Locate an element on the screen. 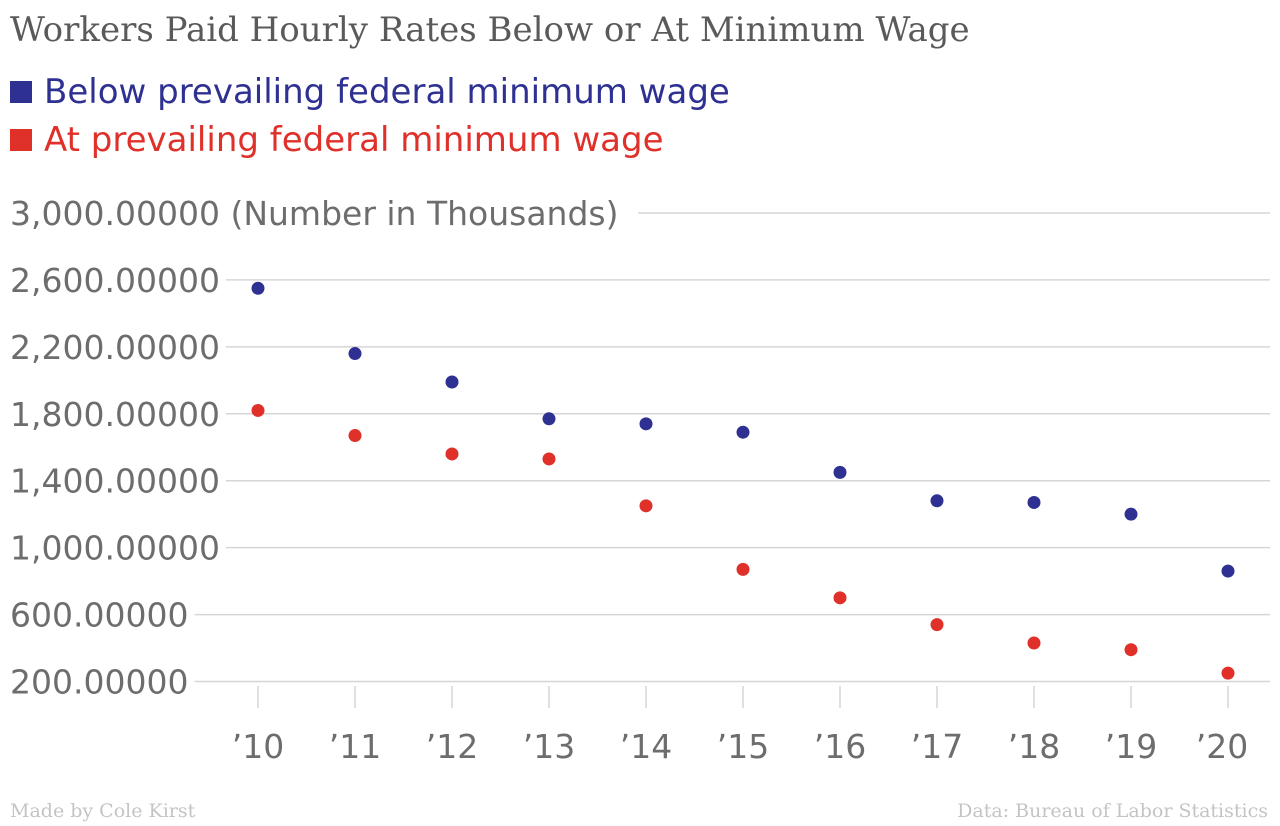 The height and width of the screenshot is (826, 1280). y-tick-label: 600.00000 is located at coordinates (99, 615).